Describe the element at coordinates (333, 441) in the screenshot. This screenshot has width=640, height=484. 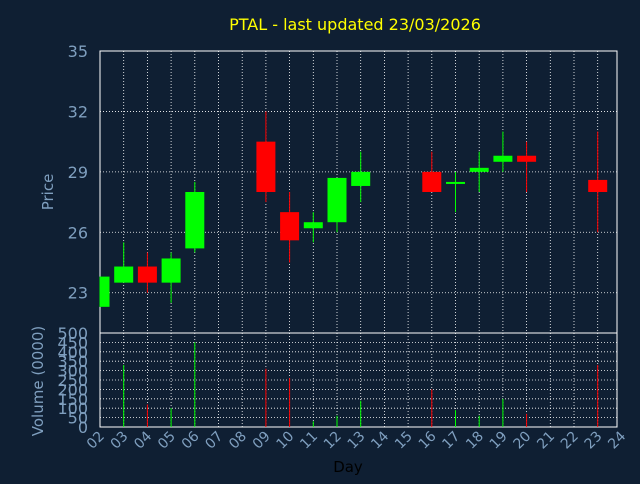
I see `x-tick-label: 12` at that location.